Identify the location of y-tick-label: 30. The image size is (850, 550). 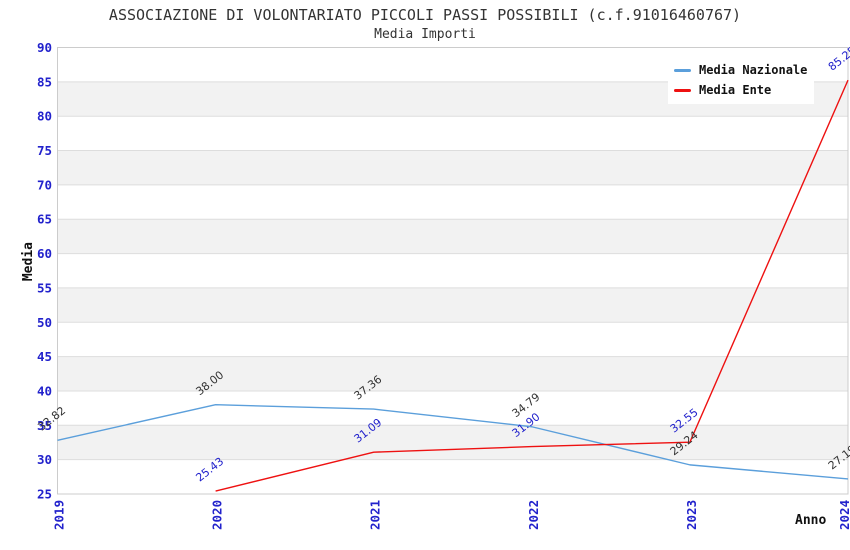
(44, 459).